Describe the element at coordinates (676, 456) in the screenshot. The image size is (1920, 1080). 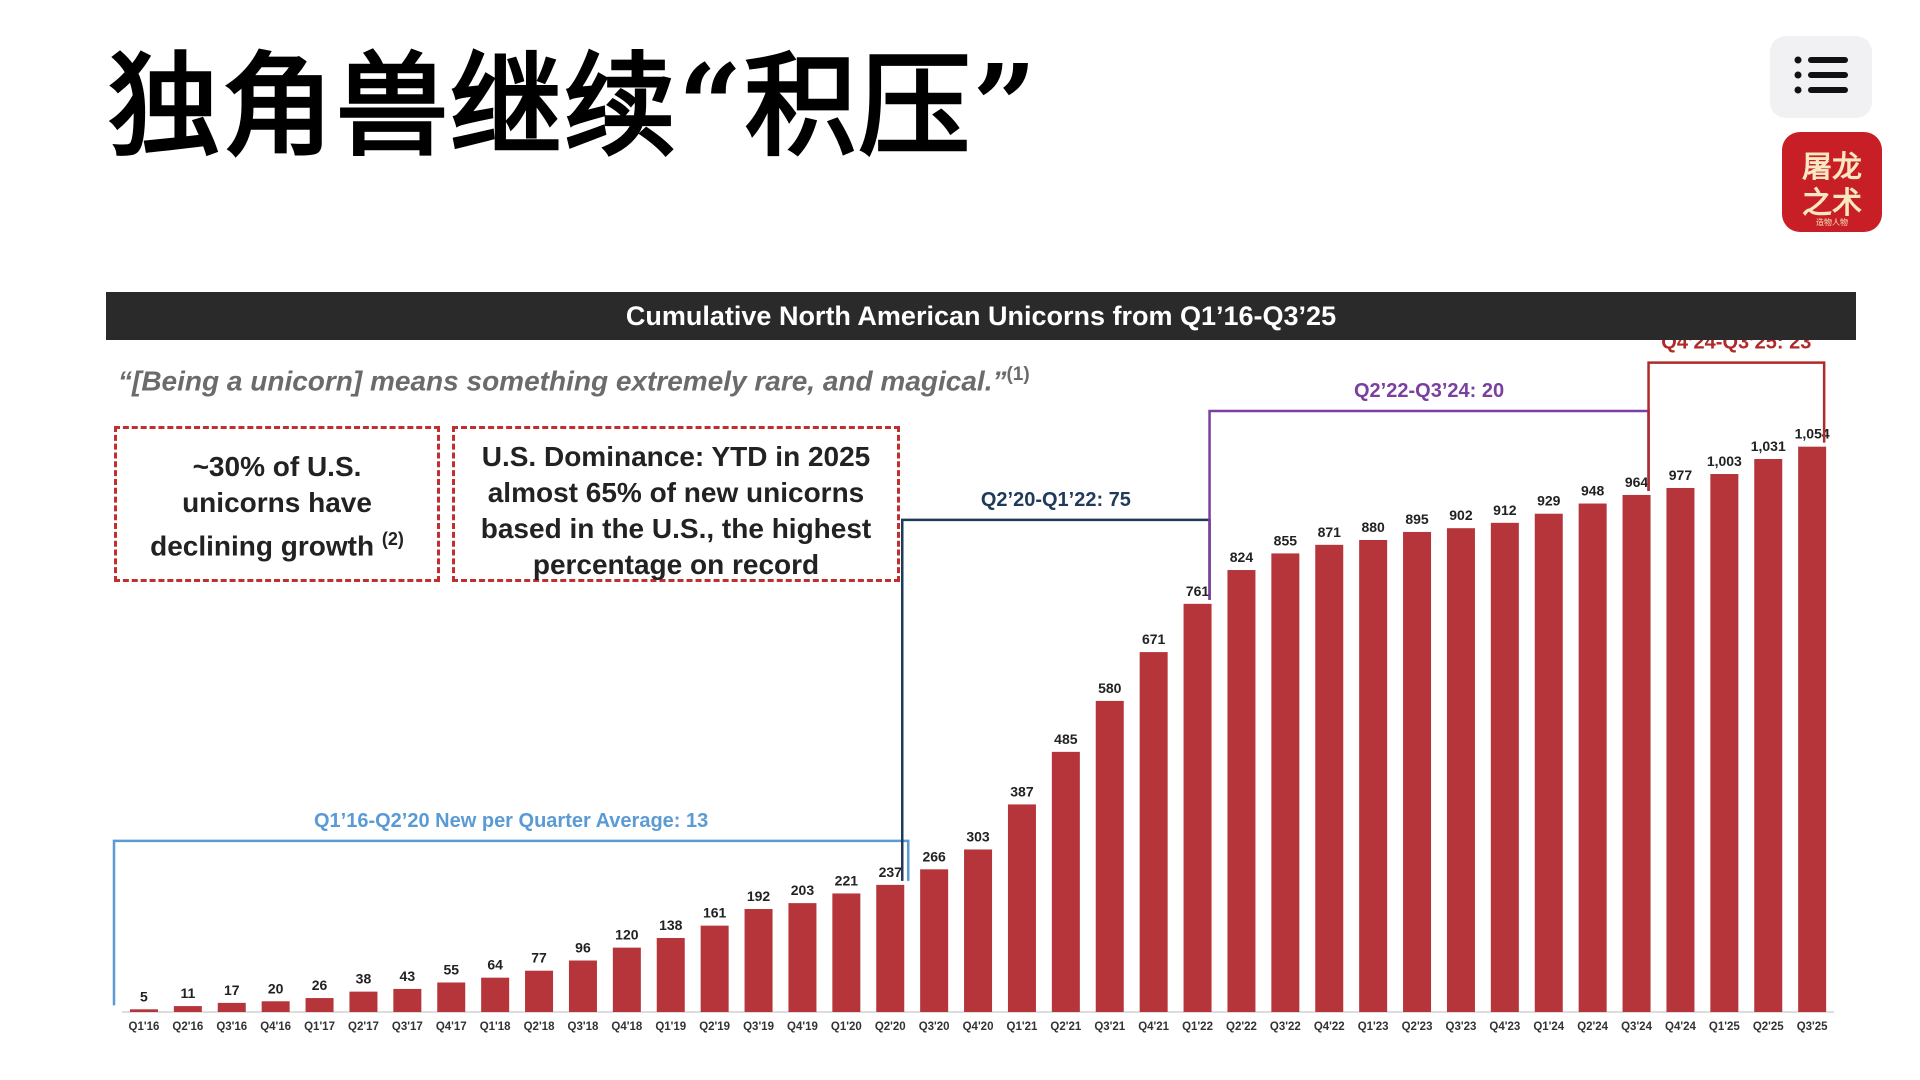
I see `callout-line: U.S. Dominance: YTD in 2025` at that location.